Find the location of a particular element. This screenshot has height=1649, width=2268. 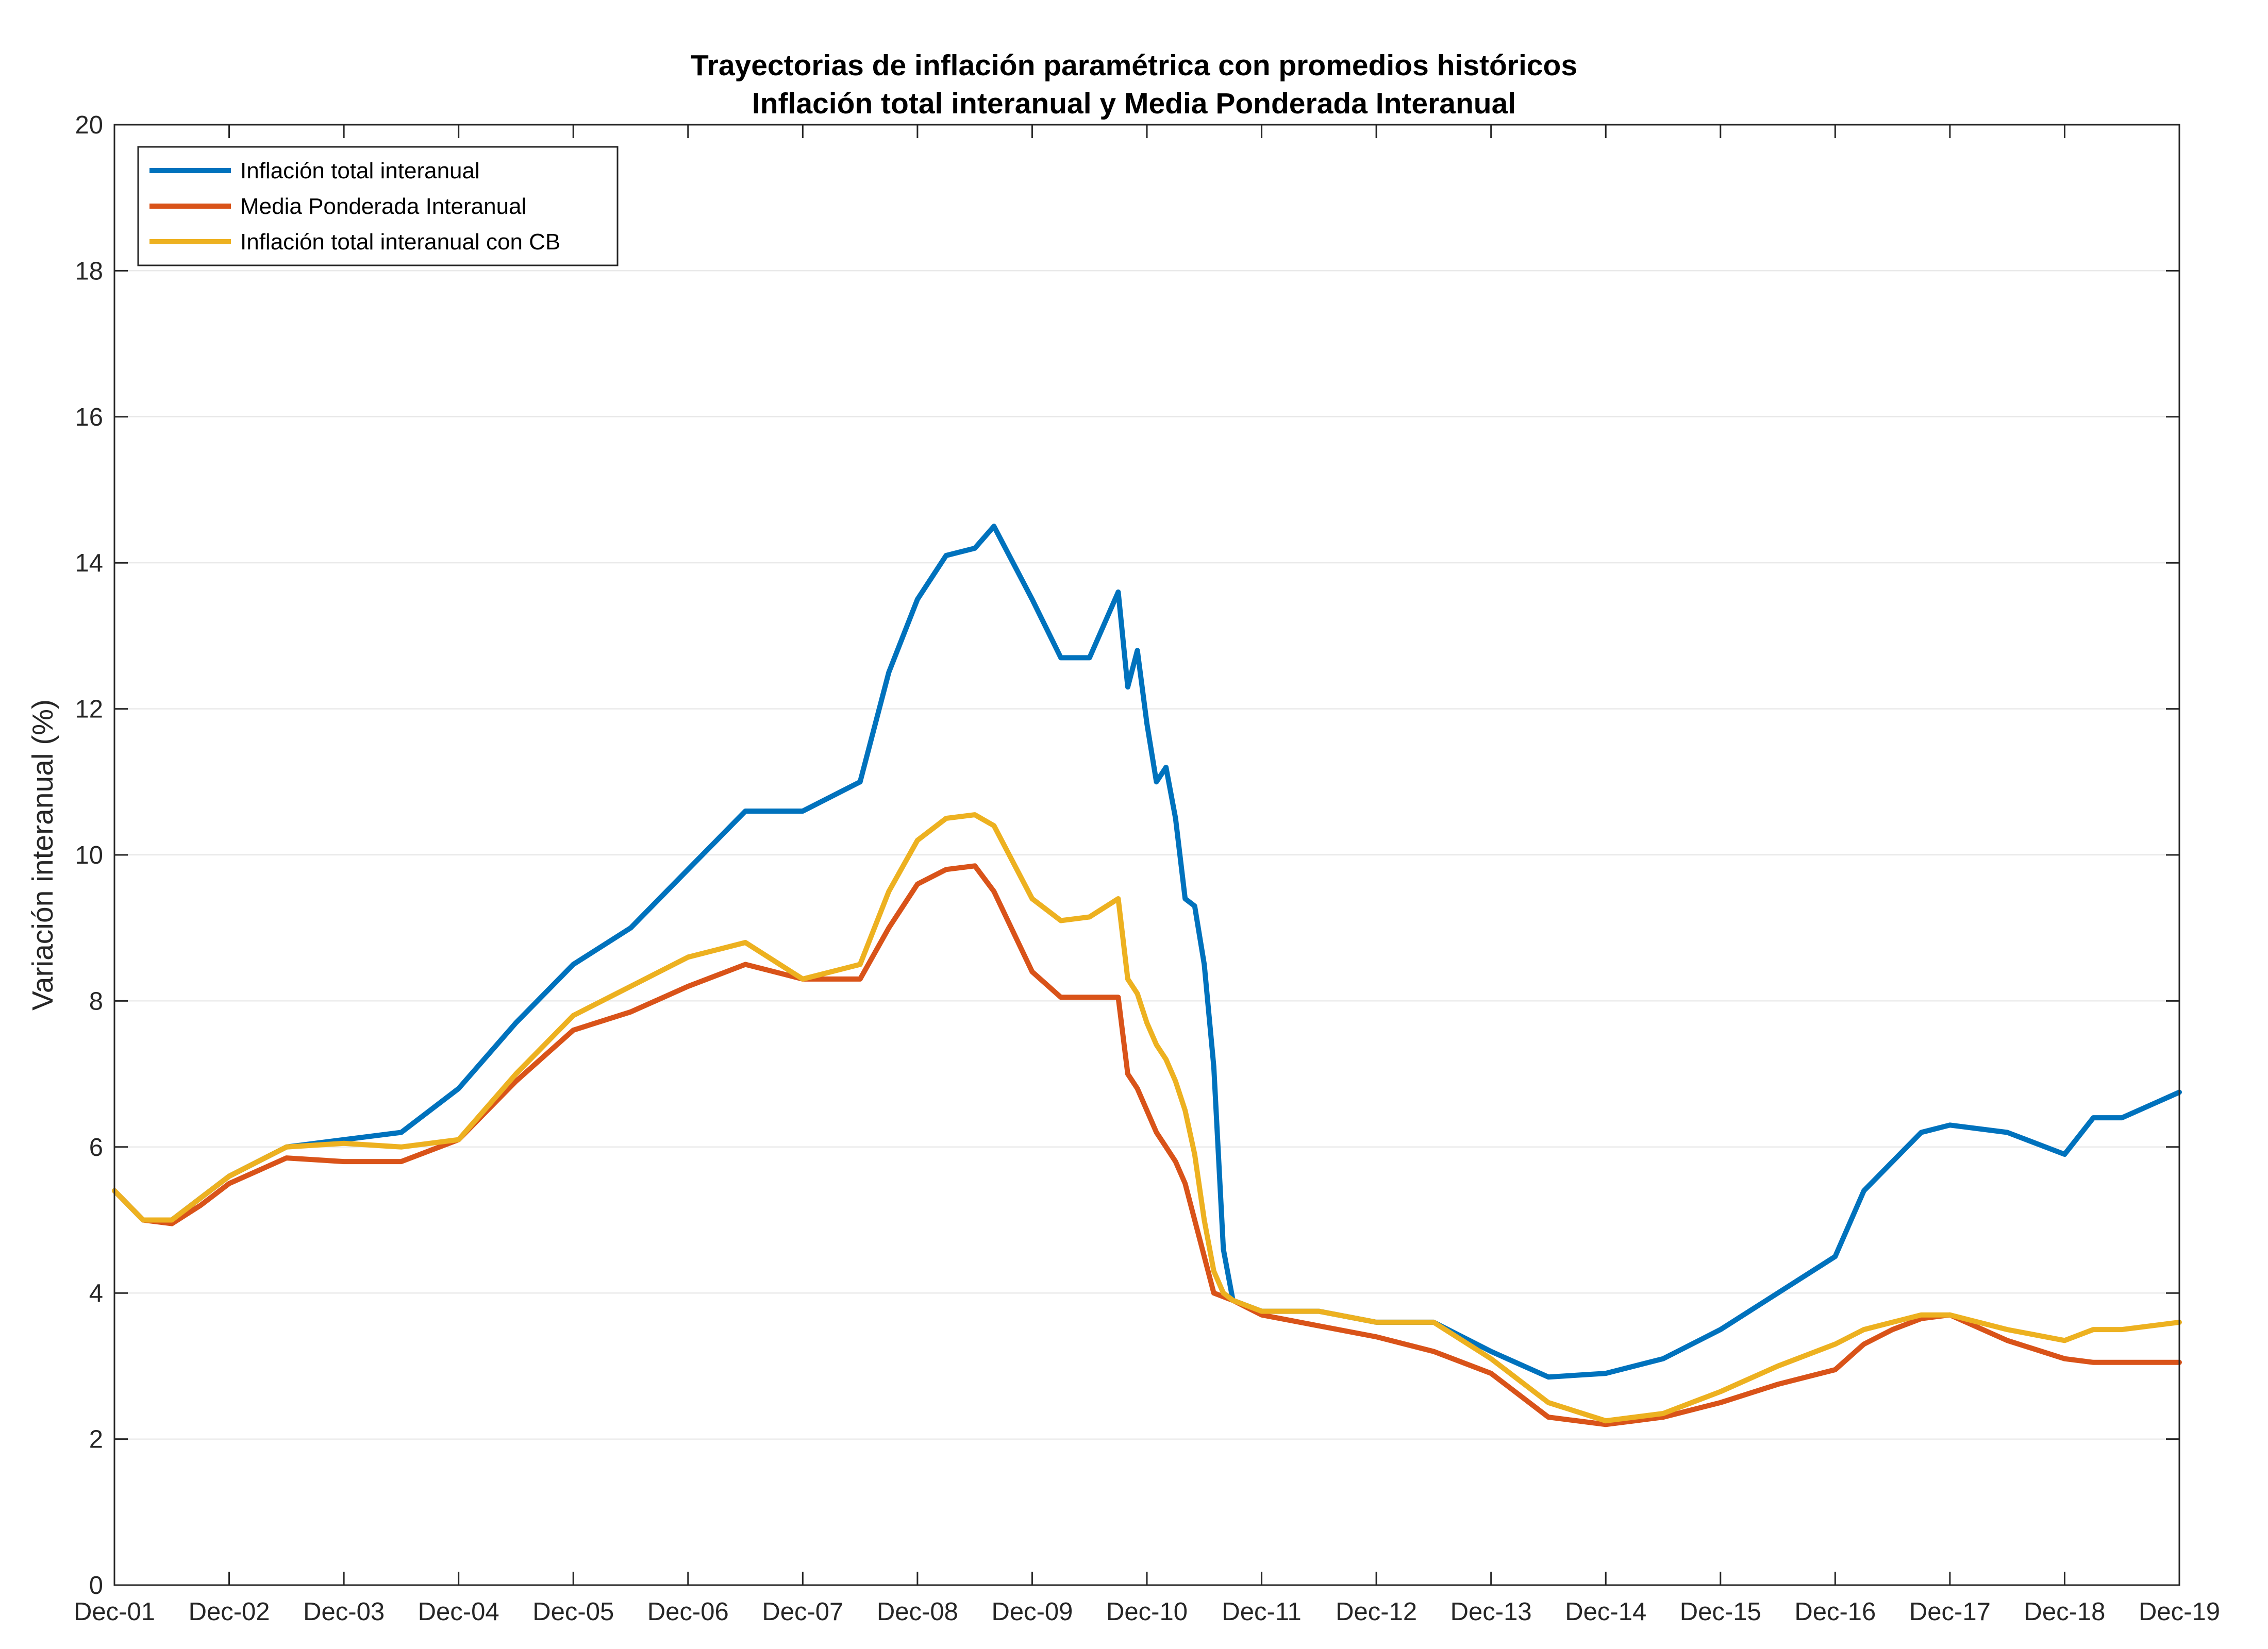

legend-box is located at coordinates (378, 206).